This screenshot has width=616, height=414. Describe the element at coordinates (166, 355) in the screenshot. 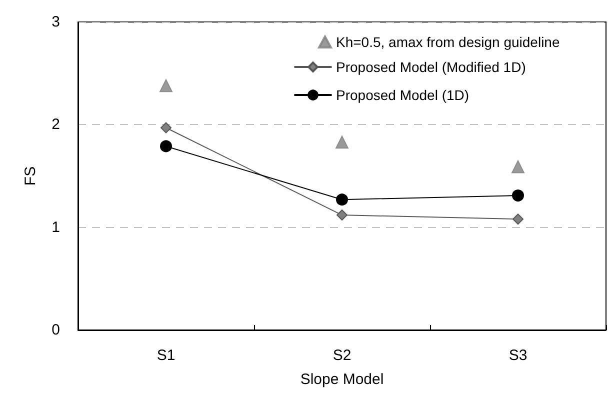

I see `x-tick-label: S1` at that location.